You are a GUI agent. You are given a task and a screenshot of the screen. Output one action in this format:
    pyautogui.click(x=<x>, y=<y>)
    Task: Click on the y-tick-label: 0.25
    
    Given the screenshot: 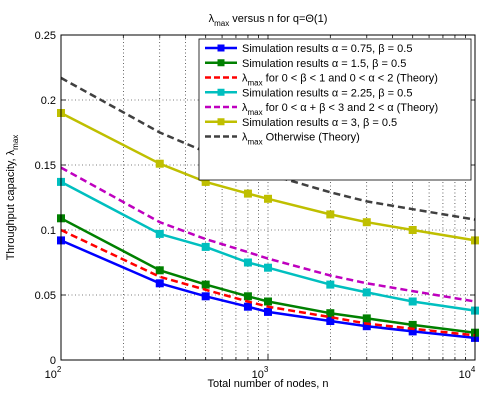 What is the action you would take?
    pyautogui.click(x=45, y=36)
    